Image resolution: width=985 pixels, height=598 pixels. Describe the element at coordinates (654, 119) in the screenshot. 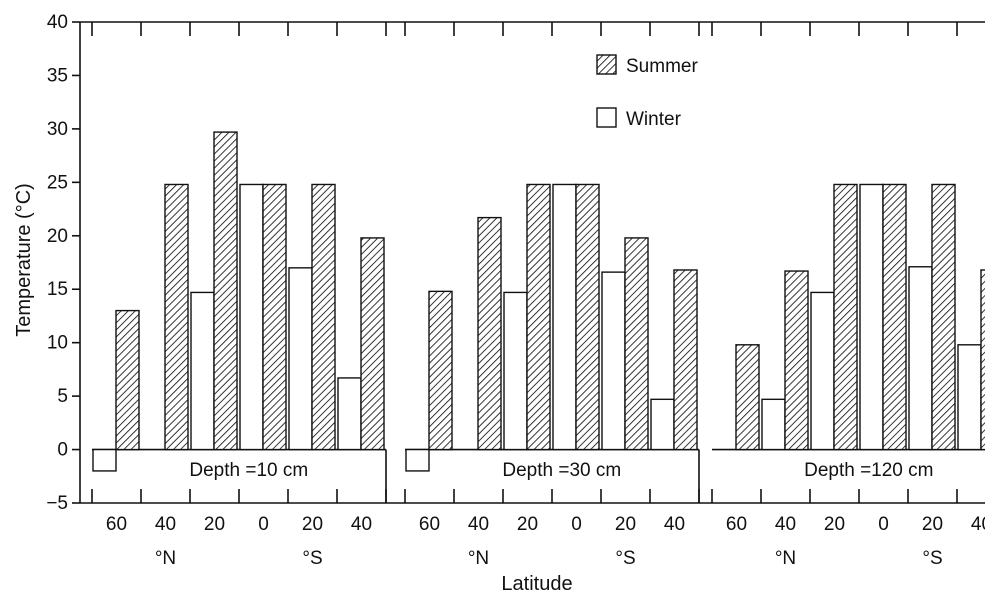

I see `legend-label-winter: Winter` at that location.